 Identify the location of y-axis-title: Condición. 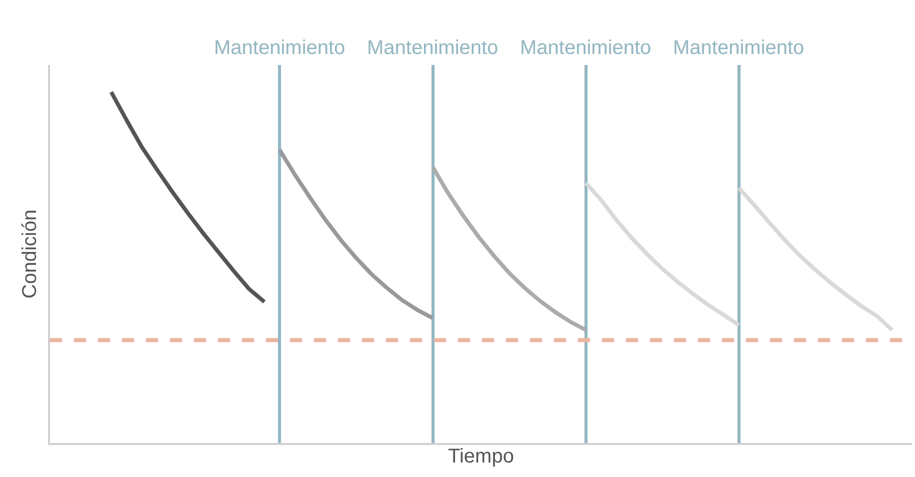
(30, 254).